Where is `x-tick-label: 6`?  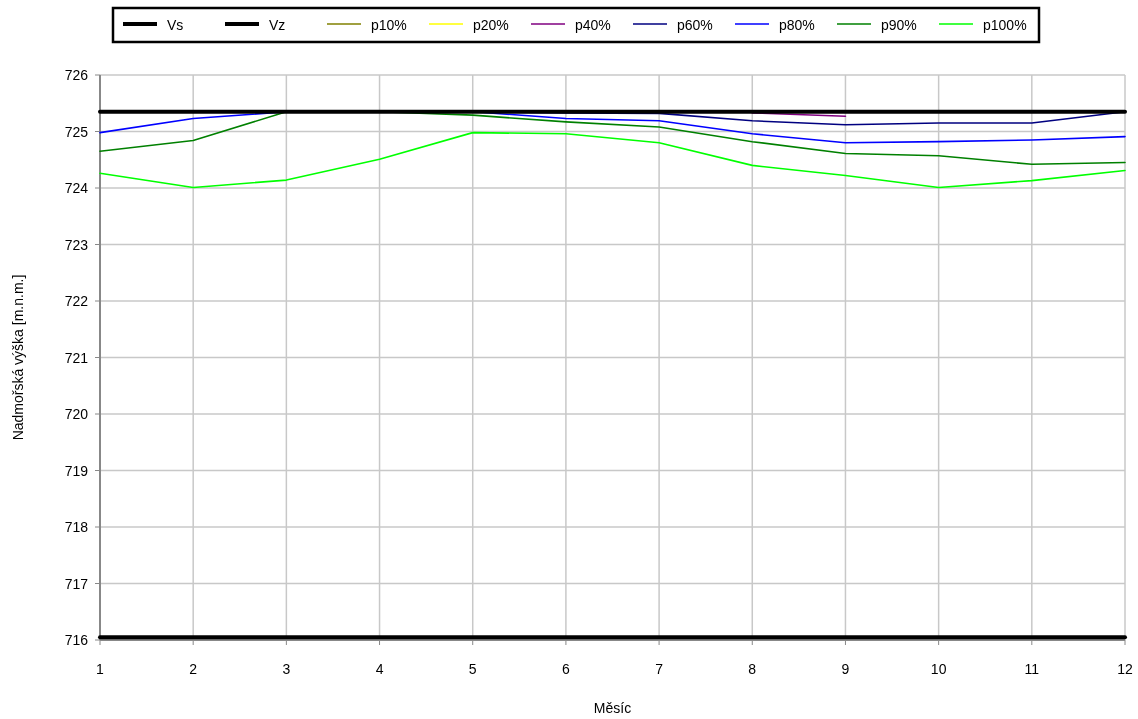
x-tick-label: 6 is located at coordinates (566, 669).